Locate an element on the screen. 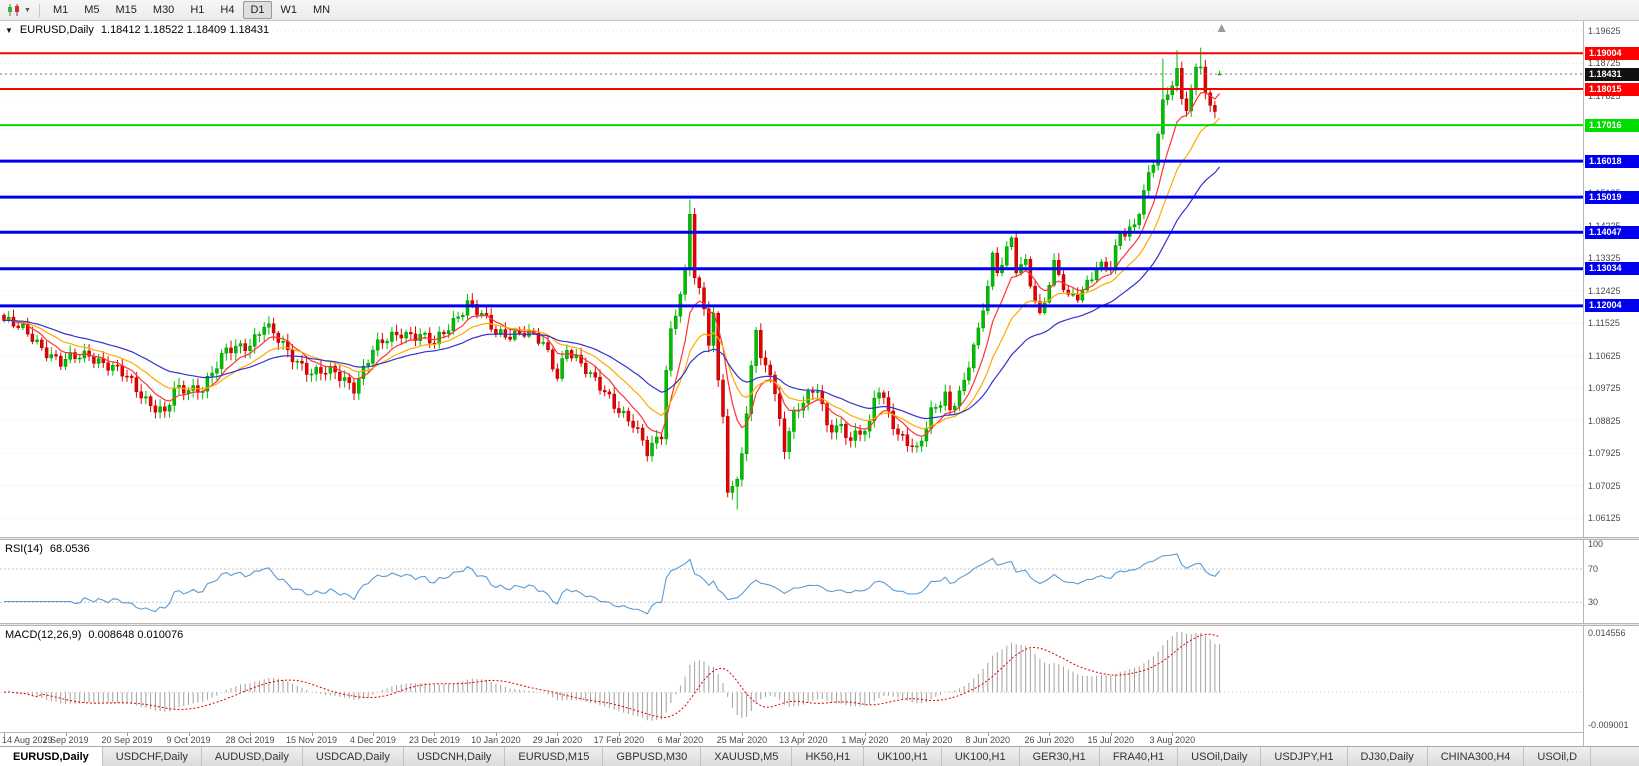  symbol-tab: XAUUSD,M5 is located at coordinates (747, 756).